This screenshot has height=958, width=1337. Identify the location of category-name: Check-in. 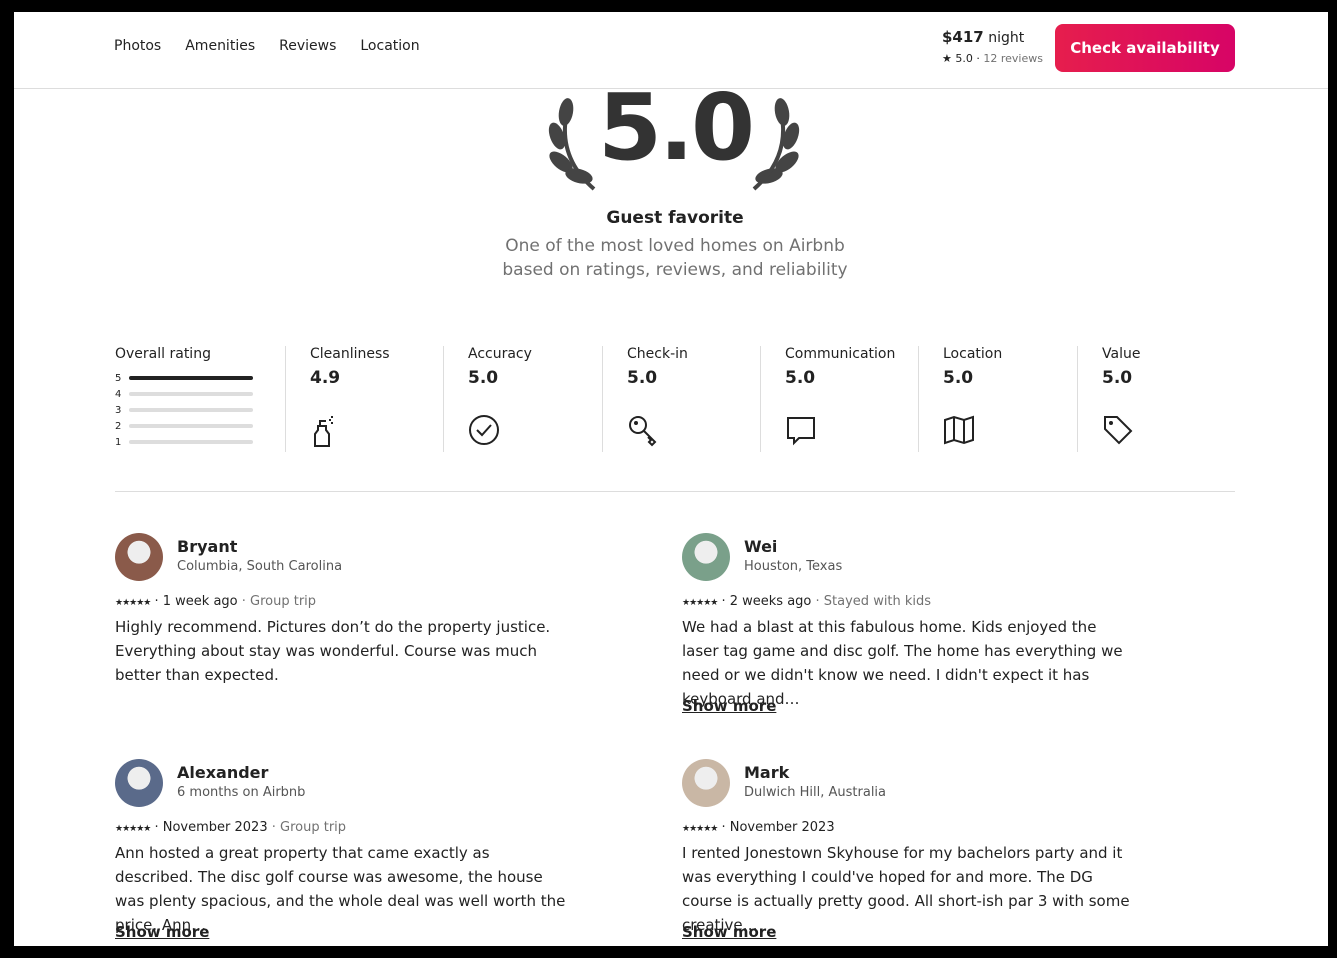
(657, 354).